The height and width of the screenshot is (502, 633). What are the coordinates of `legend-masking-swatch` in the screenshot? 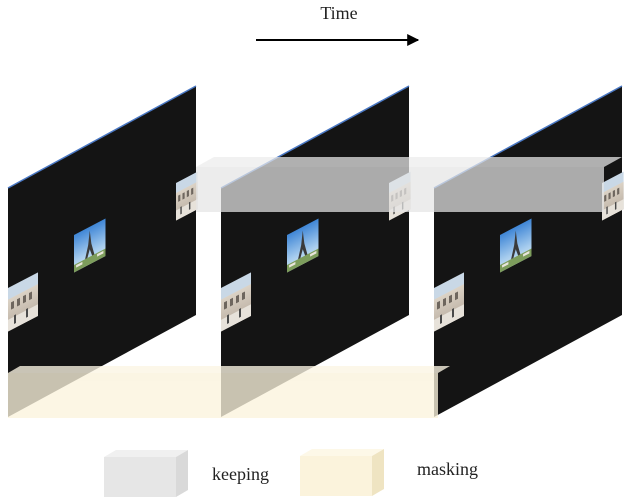 It's located at (342, 472).